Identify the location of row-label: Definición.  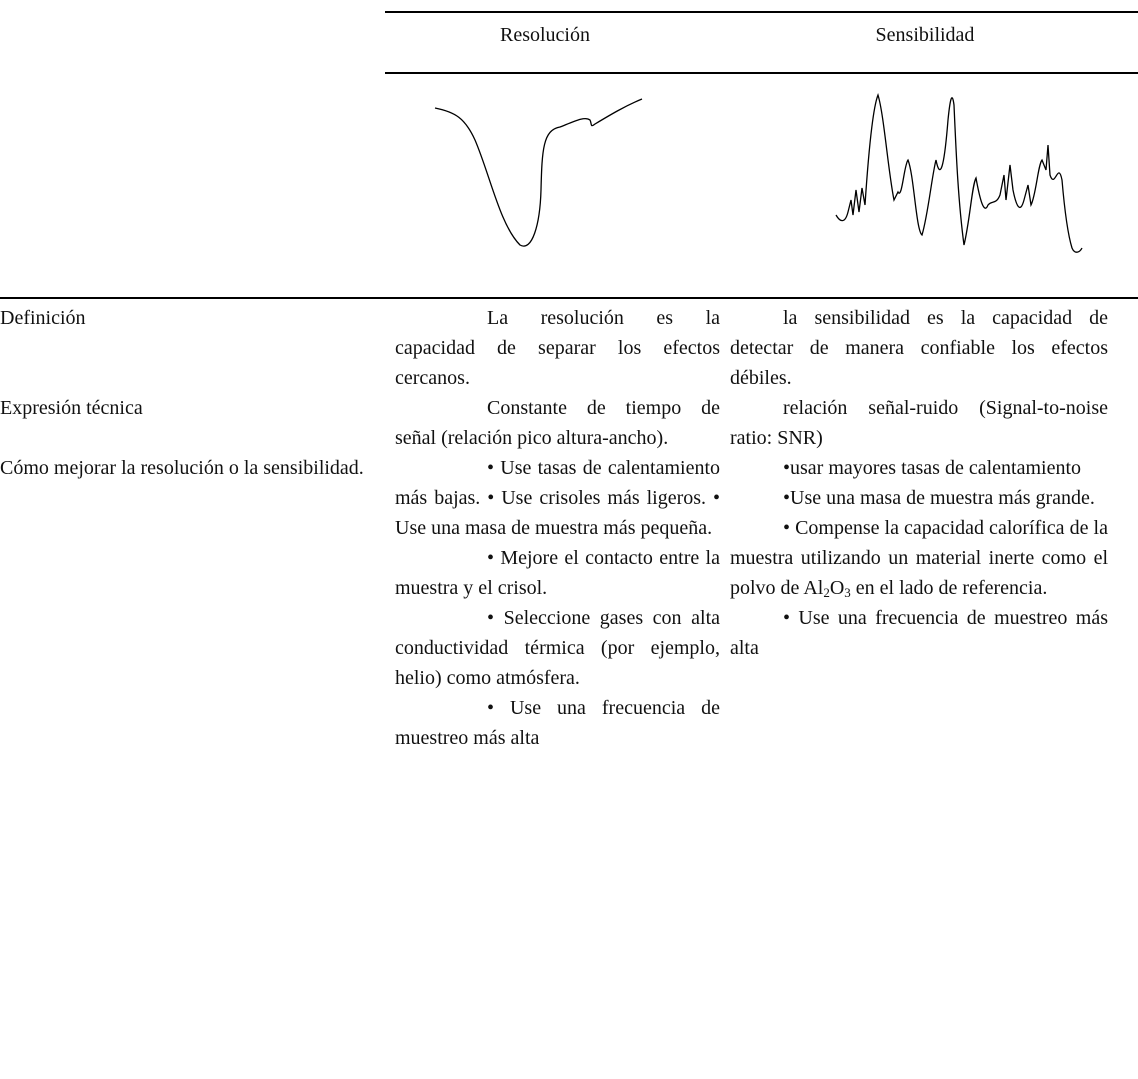
(43, 318).